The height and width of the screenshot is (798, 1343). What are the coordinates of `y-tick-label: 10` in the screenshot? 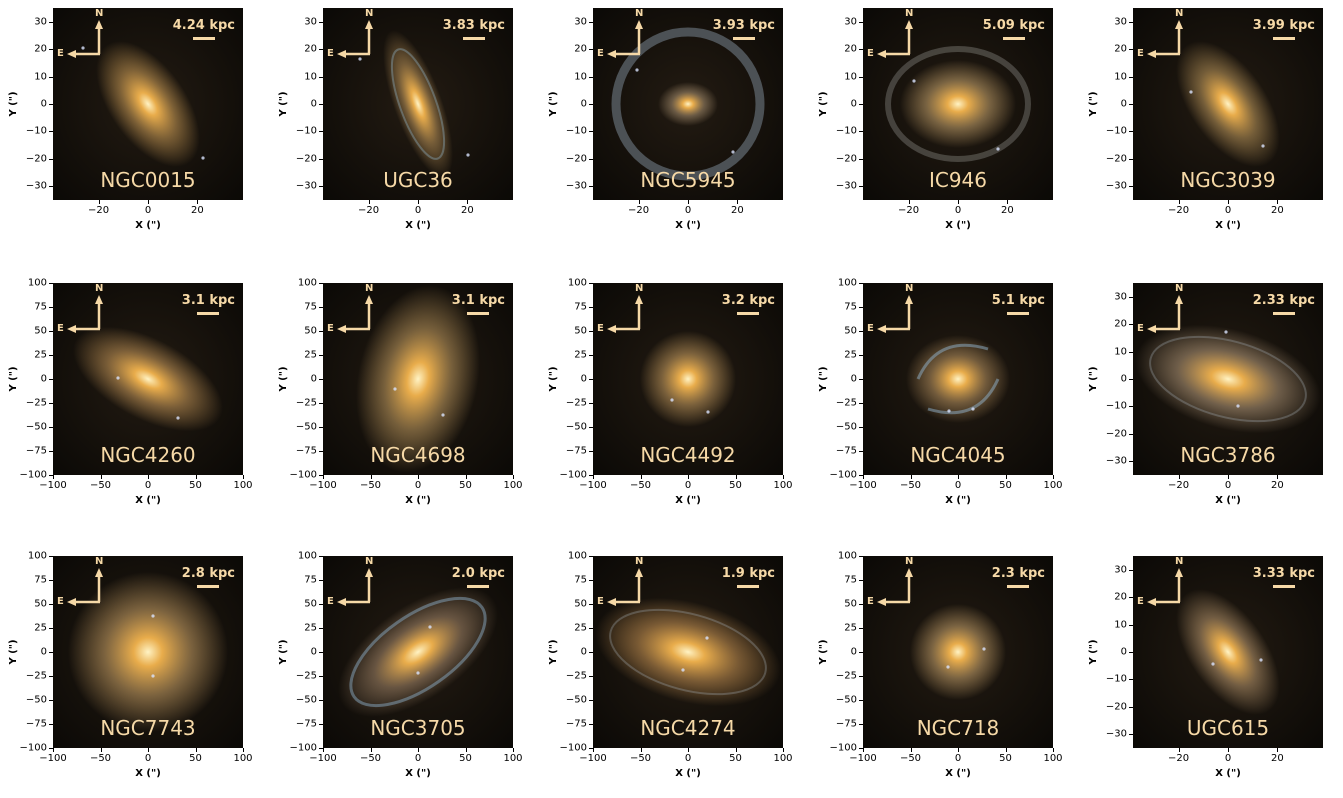 It's located at (1120, 77).